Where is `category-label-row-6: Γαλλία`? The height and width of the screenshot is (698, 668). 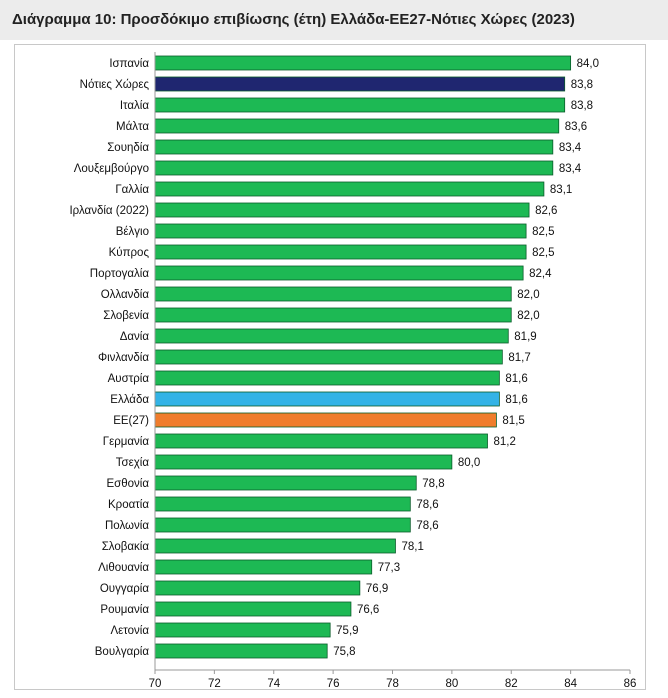 category-label-row-6: Γαλλία is located at coordinates (132, 190).